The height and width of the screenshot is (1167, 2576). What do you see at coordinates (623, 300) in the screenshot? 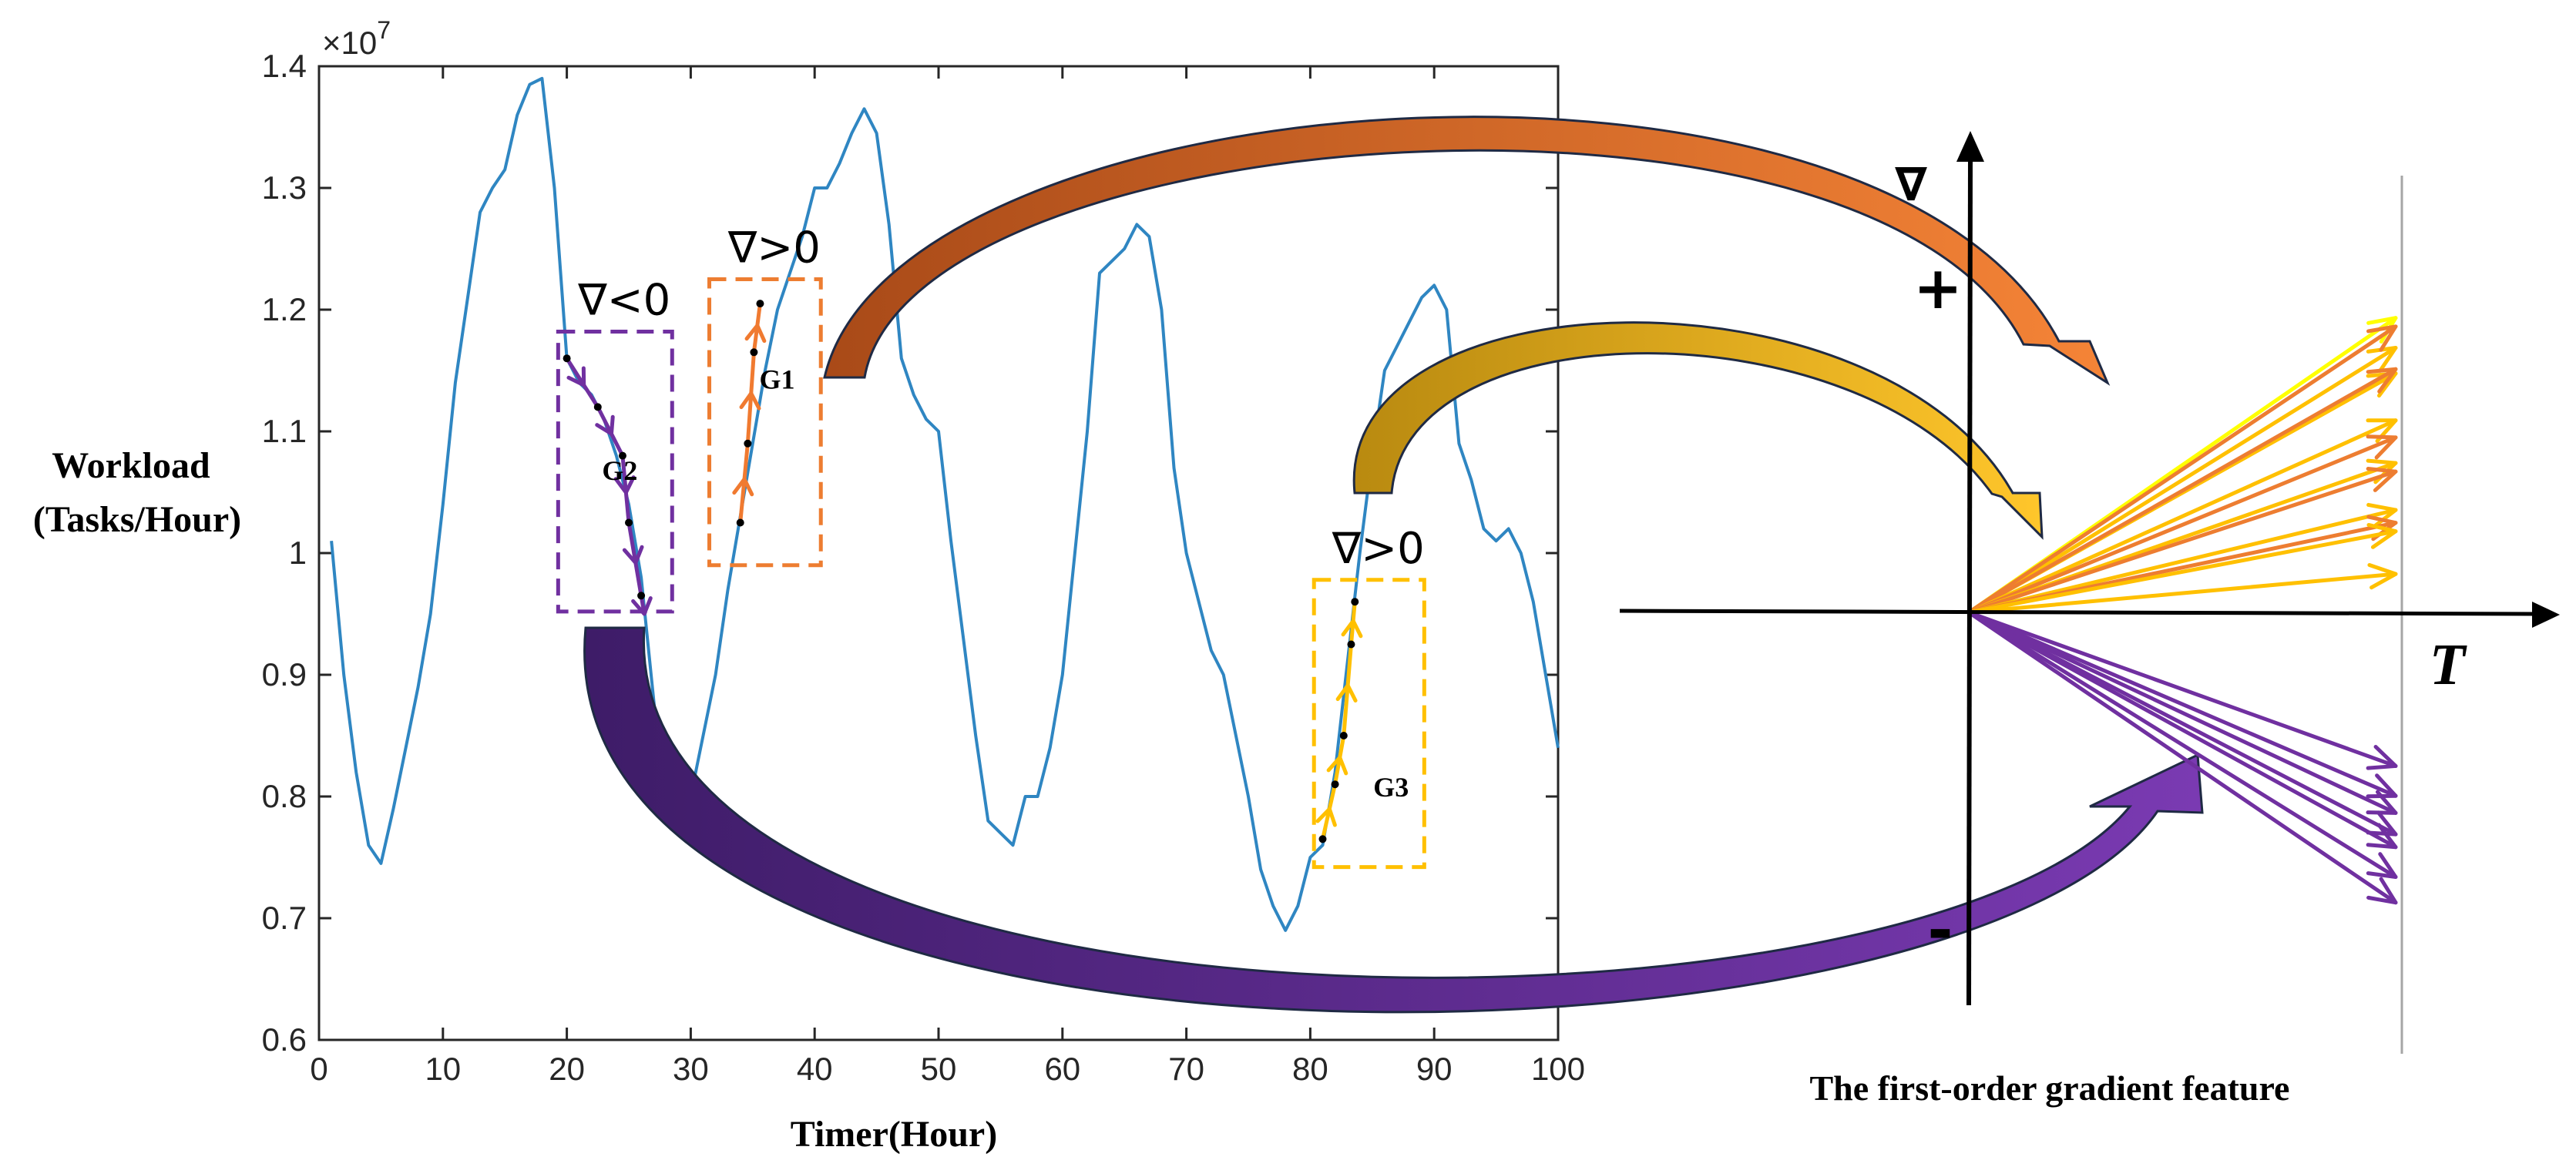
I see `group-annotation: ∇<0` at bounding box center [623, 300].